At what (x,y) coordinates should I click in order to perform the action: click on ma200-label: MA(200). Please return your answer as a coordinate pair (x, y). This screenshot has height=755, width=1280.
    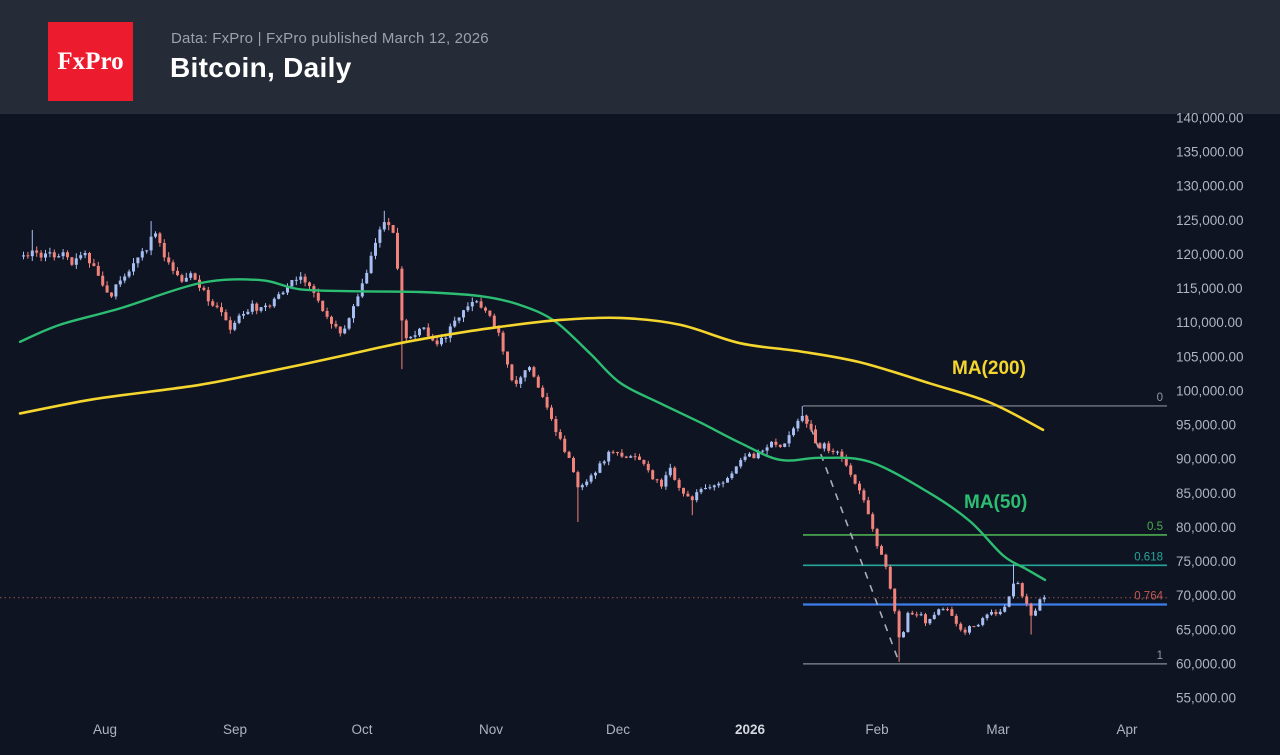
    Looking at the image, I should click on (989, 368).